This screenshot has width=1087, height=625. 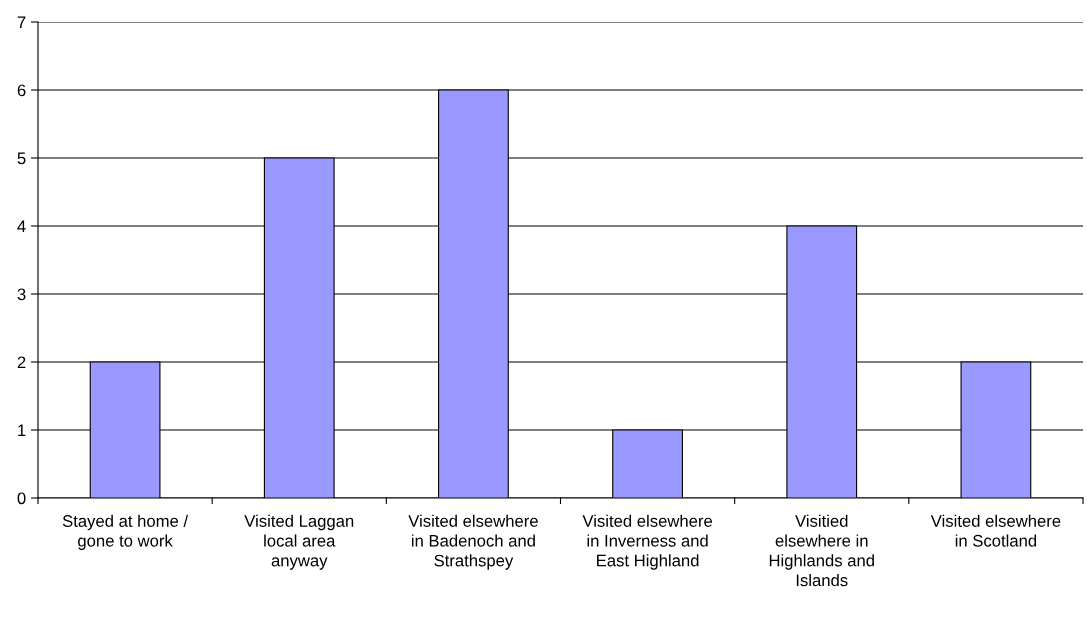 I want to click on x-tick-label: Visited elsewhere in Inverness and East Highland, so click(x=647, y=542).